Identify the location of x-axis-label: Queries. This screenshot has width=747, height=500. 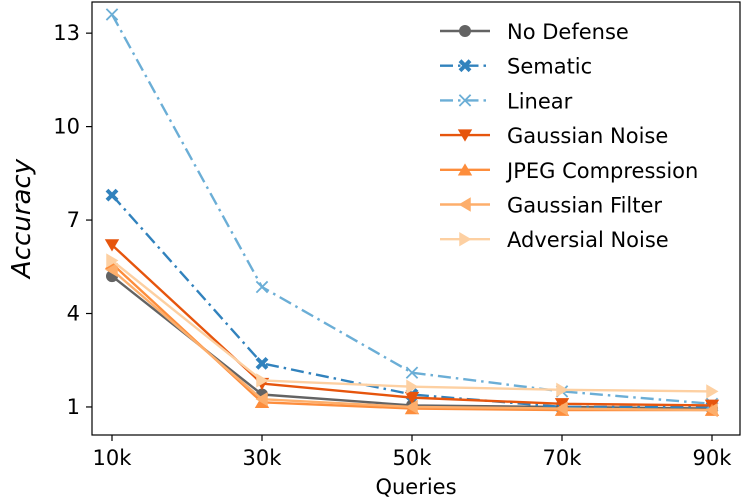
(415, 487).